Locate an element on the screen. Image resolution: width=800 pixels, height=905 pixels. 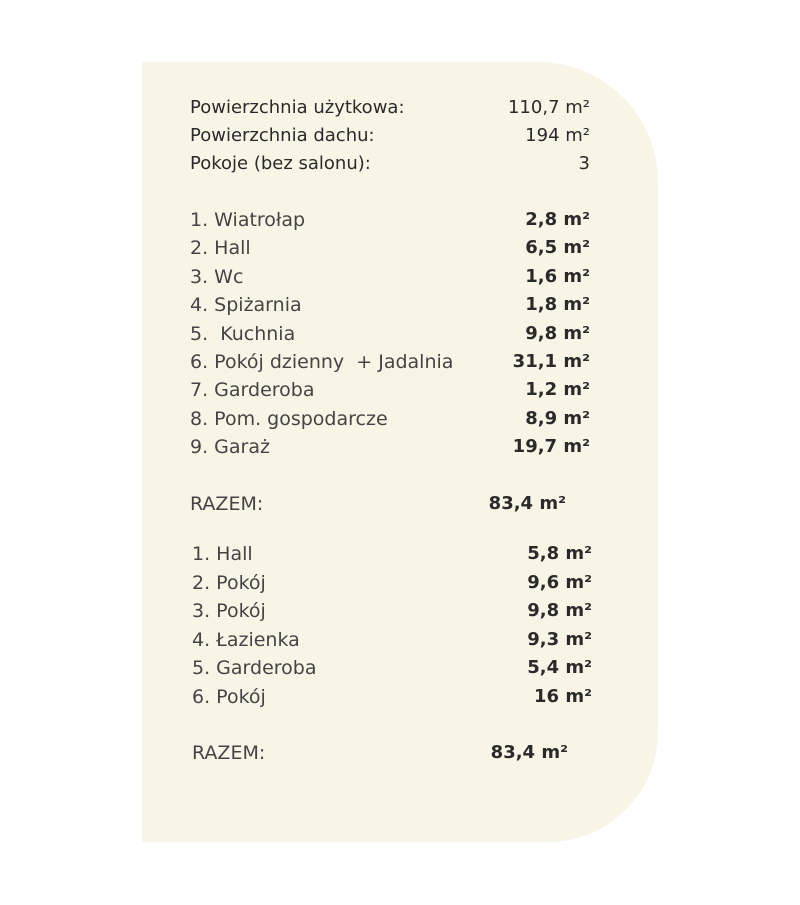
summary-row: Powierzchnia użytkowa: 110,7 m² is located at coordinates (390, 108).